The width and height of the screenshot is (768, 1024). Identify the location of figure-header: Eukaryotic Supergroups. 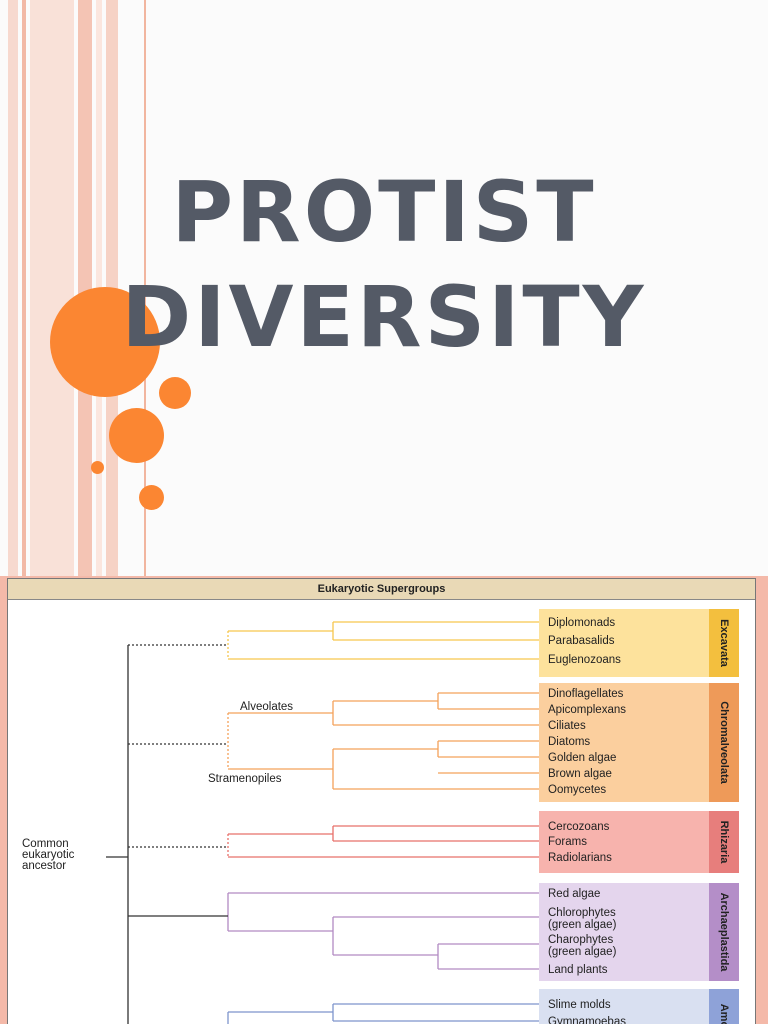
(381, 589).